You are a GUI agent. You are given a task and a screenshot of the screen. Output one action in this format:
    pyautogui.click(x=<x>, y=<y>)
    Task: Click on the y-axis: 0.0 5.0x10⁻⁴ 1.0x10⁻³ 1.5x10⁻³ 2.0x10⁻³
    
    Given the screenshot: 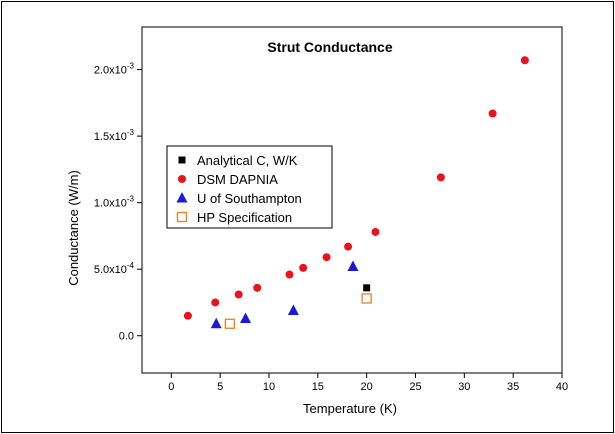 What is the action you would take?
    pyautogui.click(x=118, y=202)
    